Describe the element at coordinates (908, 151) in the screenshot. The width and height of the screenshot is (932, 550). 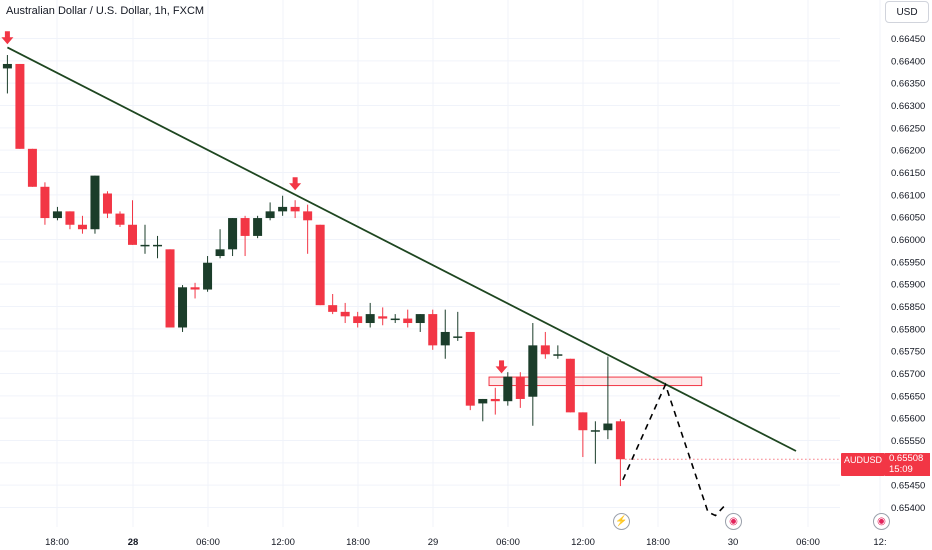
I see `price-tick-label: 0.66200` at that location.